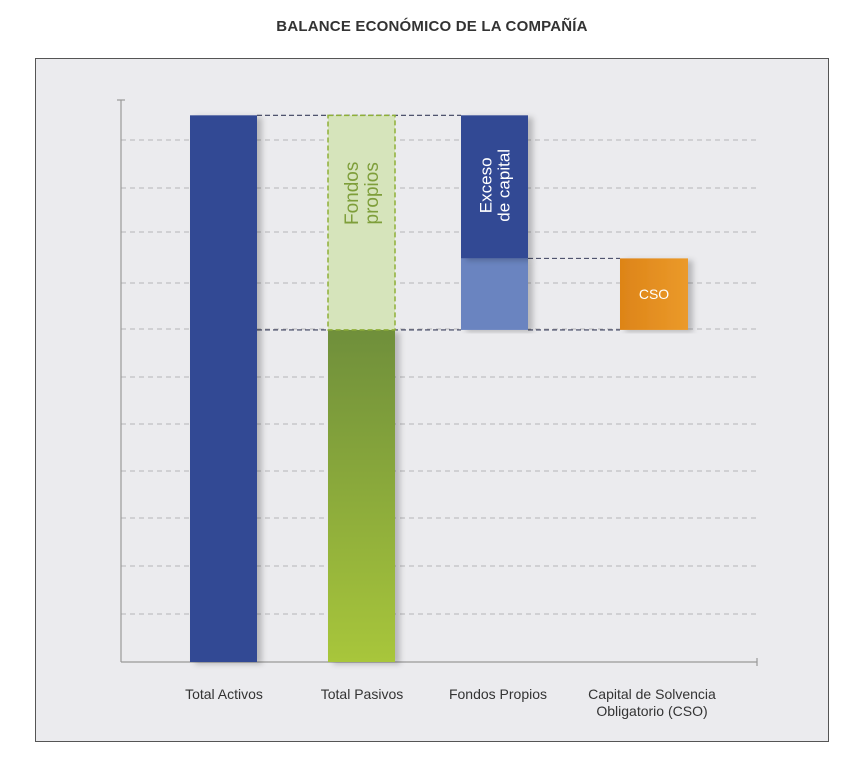 This screenshot has width=864, height=768. Describe the element at coordinates (652, 702) in the screenshot. I see `category-label-cso: Capital de Solvencia Obligatorio (CSO)` at that location.